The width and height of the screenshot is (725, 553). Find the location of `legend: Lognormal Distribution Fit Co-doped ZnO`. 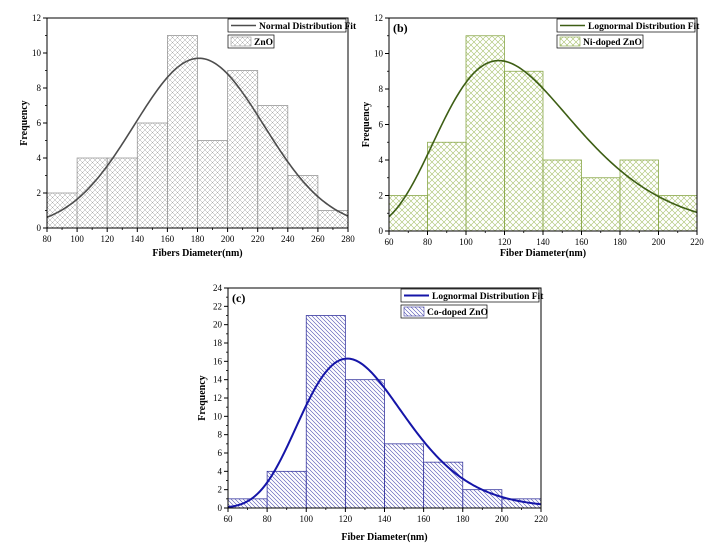

legend: Lognormal Distribution Fit Co-doped ZnO is located at coordinates (472, 303).